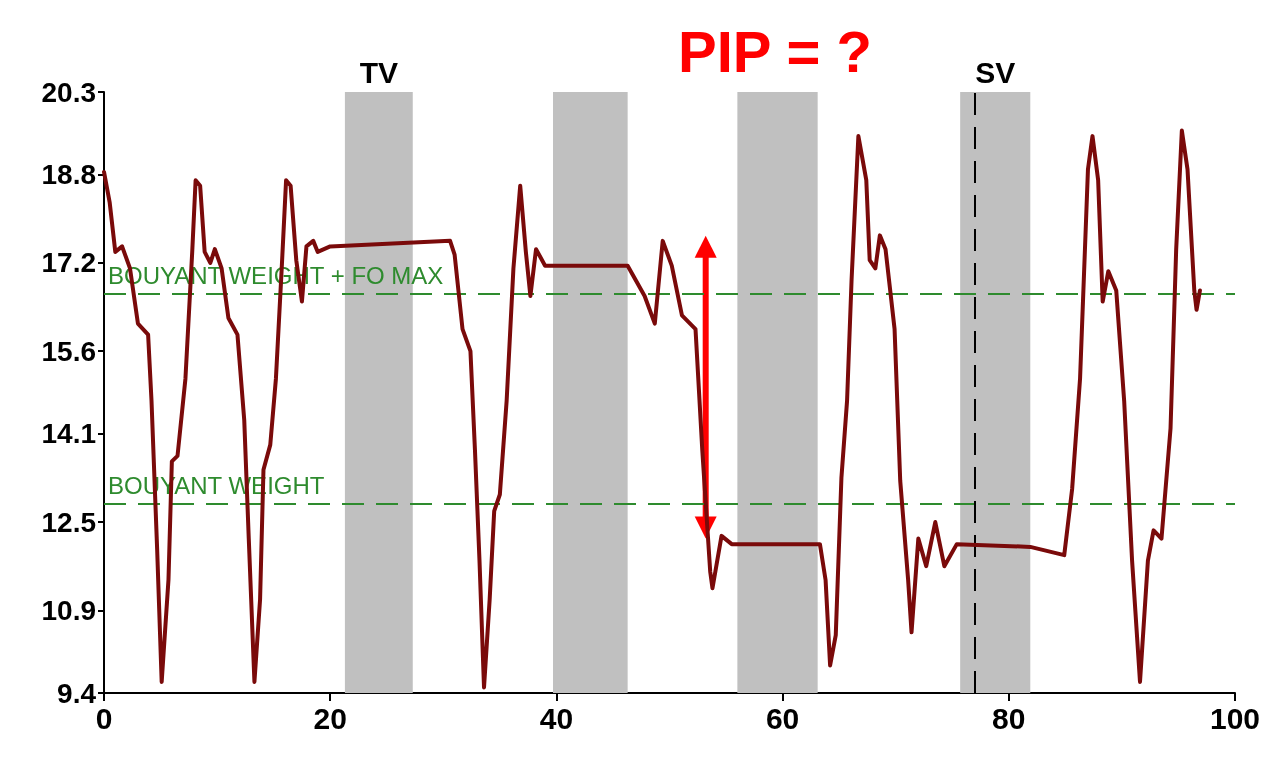 The height and width of the screenshot is (764, 1283). What do you see at coordinates (378, 72) in the screenshot?
I see `band-label: TV` at bounding box center [378, 72].